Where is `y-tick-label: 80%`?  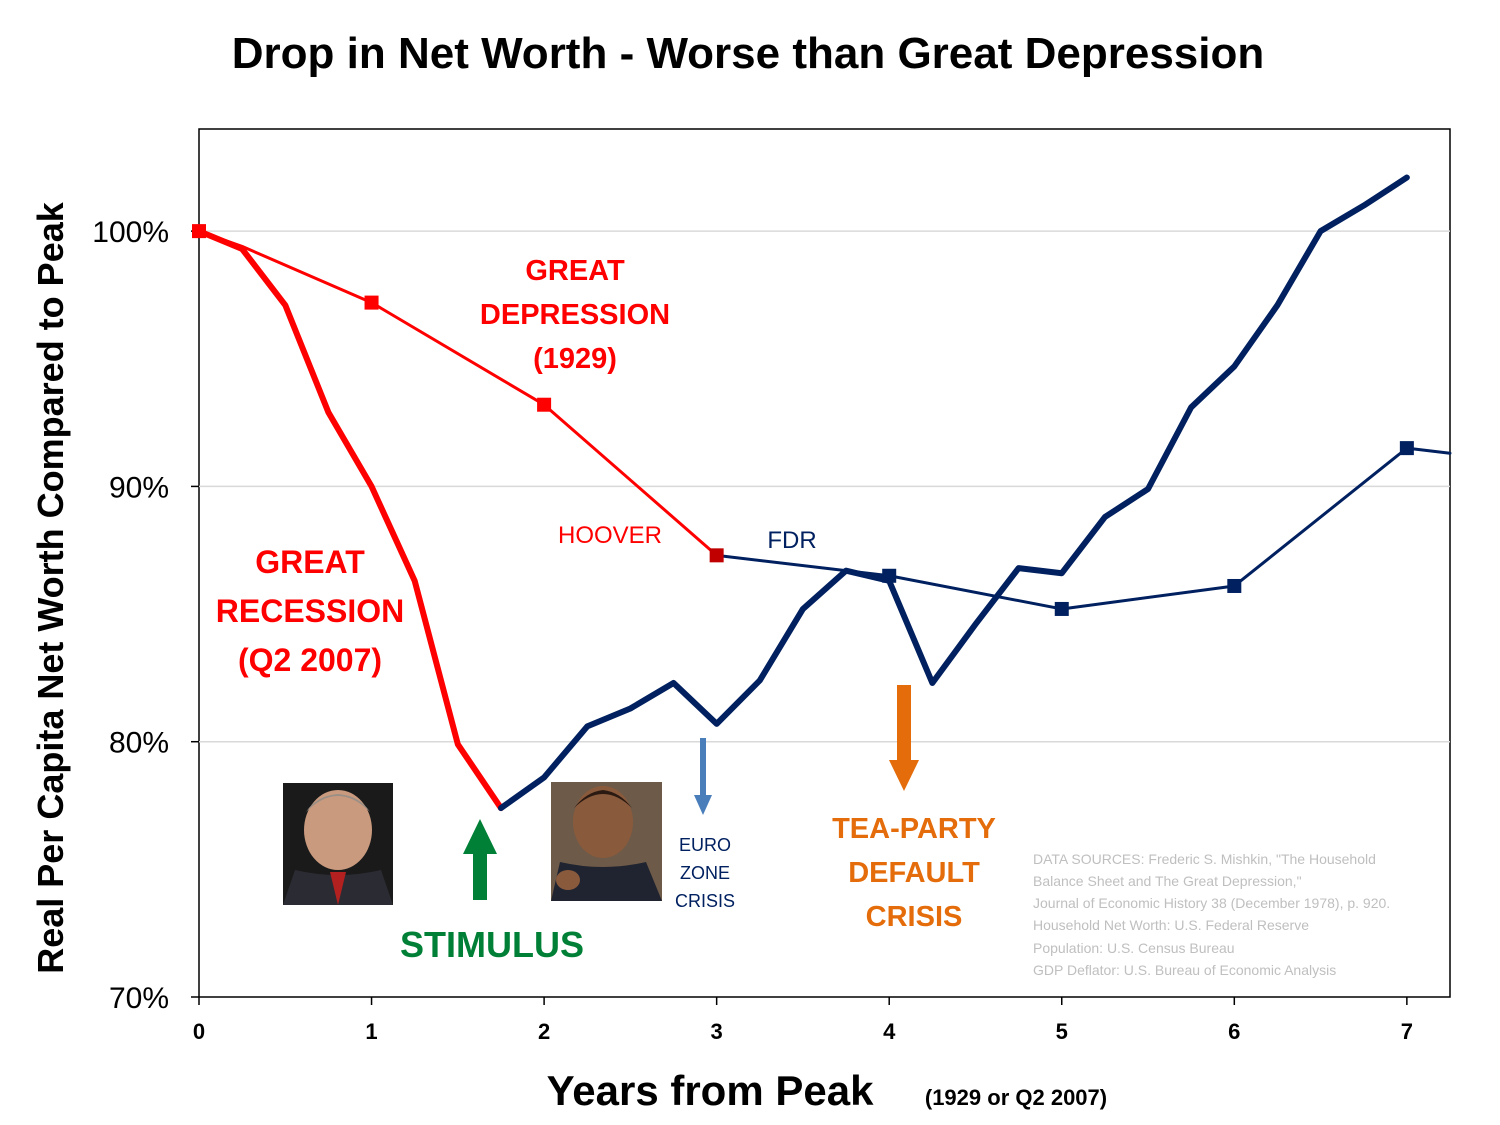
y-tick-label: 80% is located at coordinates (139, 743).